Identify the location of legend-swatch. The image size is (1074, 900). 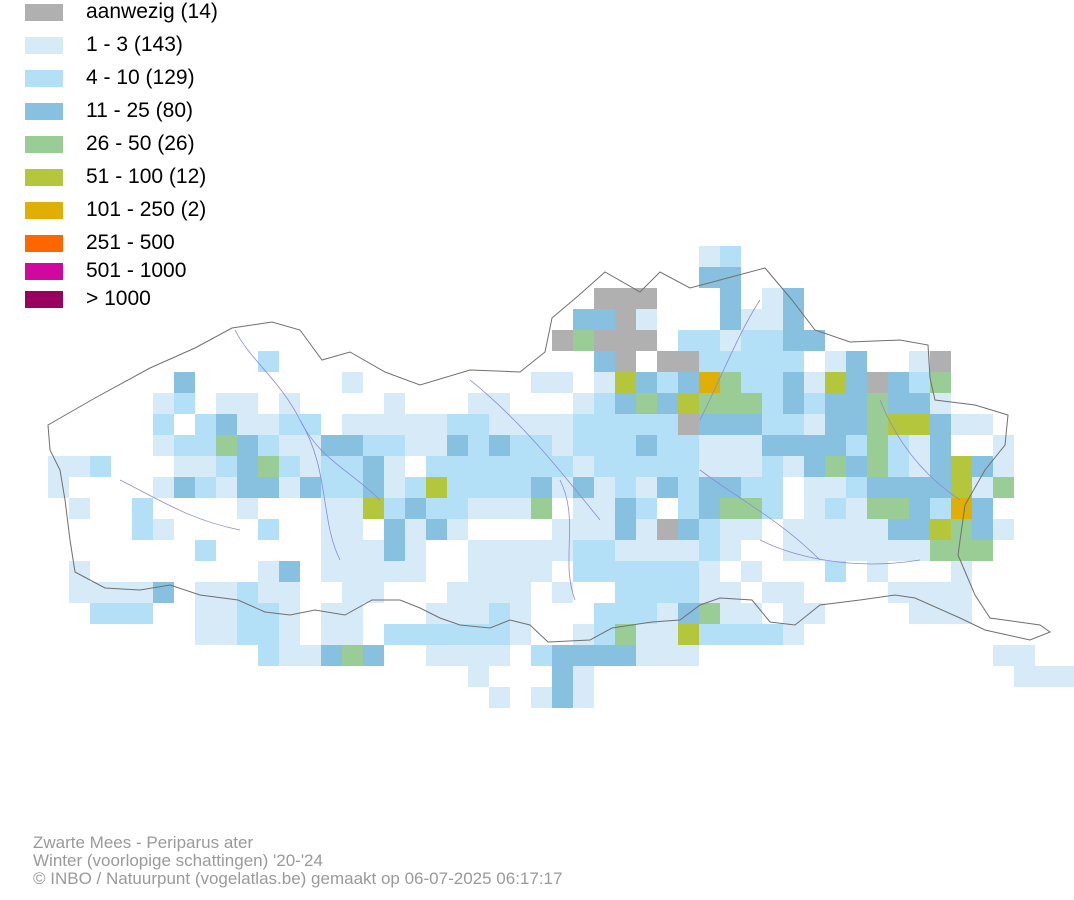
(44, 78).